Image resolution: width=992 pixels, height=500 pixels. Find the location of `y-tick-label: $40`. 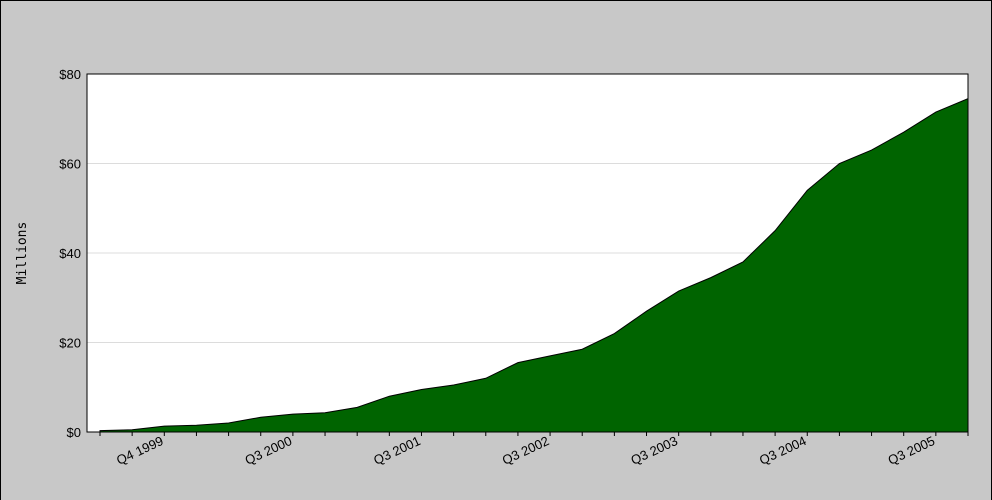

y-tick-label: $40 is located at coordinates (70, 253).